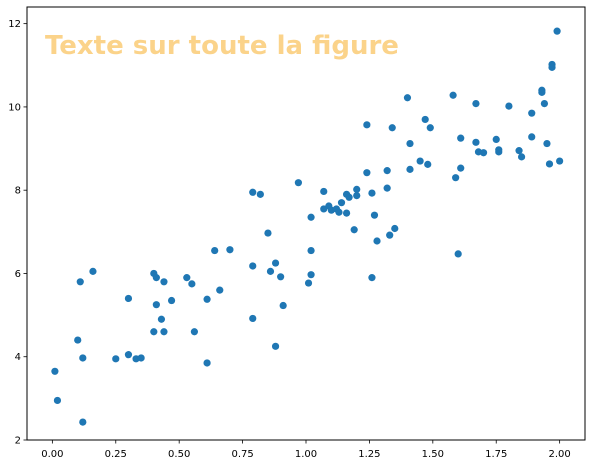 This screenshot has width=592, height=466. Describe the element at coordinates (560, 454) in the screenshot. I see `x-tick-label: 2.00` at that location.